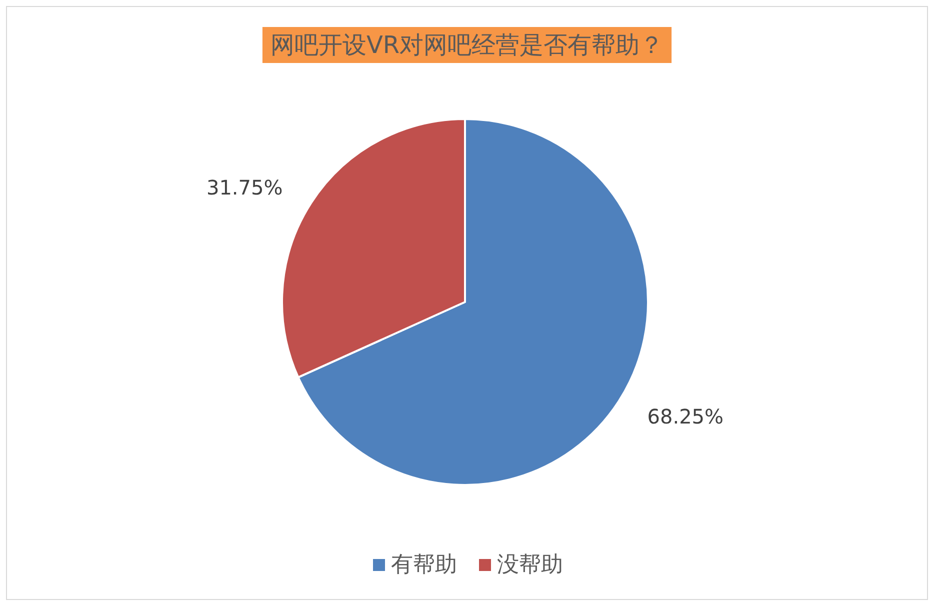 The width and height of the screenshot is (936, 613). What do you see at coordinates (244, 188) in the screenshot?
I see `data-label: 31.75%` at bounding box center [244, 188].